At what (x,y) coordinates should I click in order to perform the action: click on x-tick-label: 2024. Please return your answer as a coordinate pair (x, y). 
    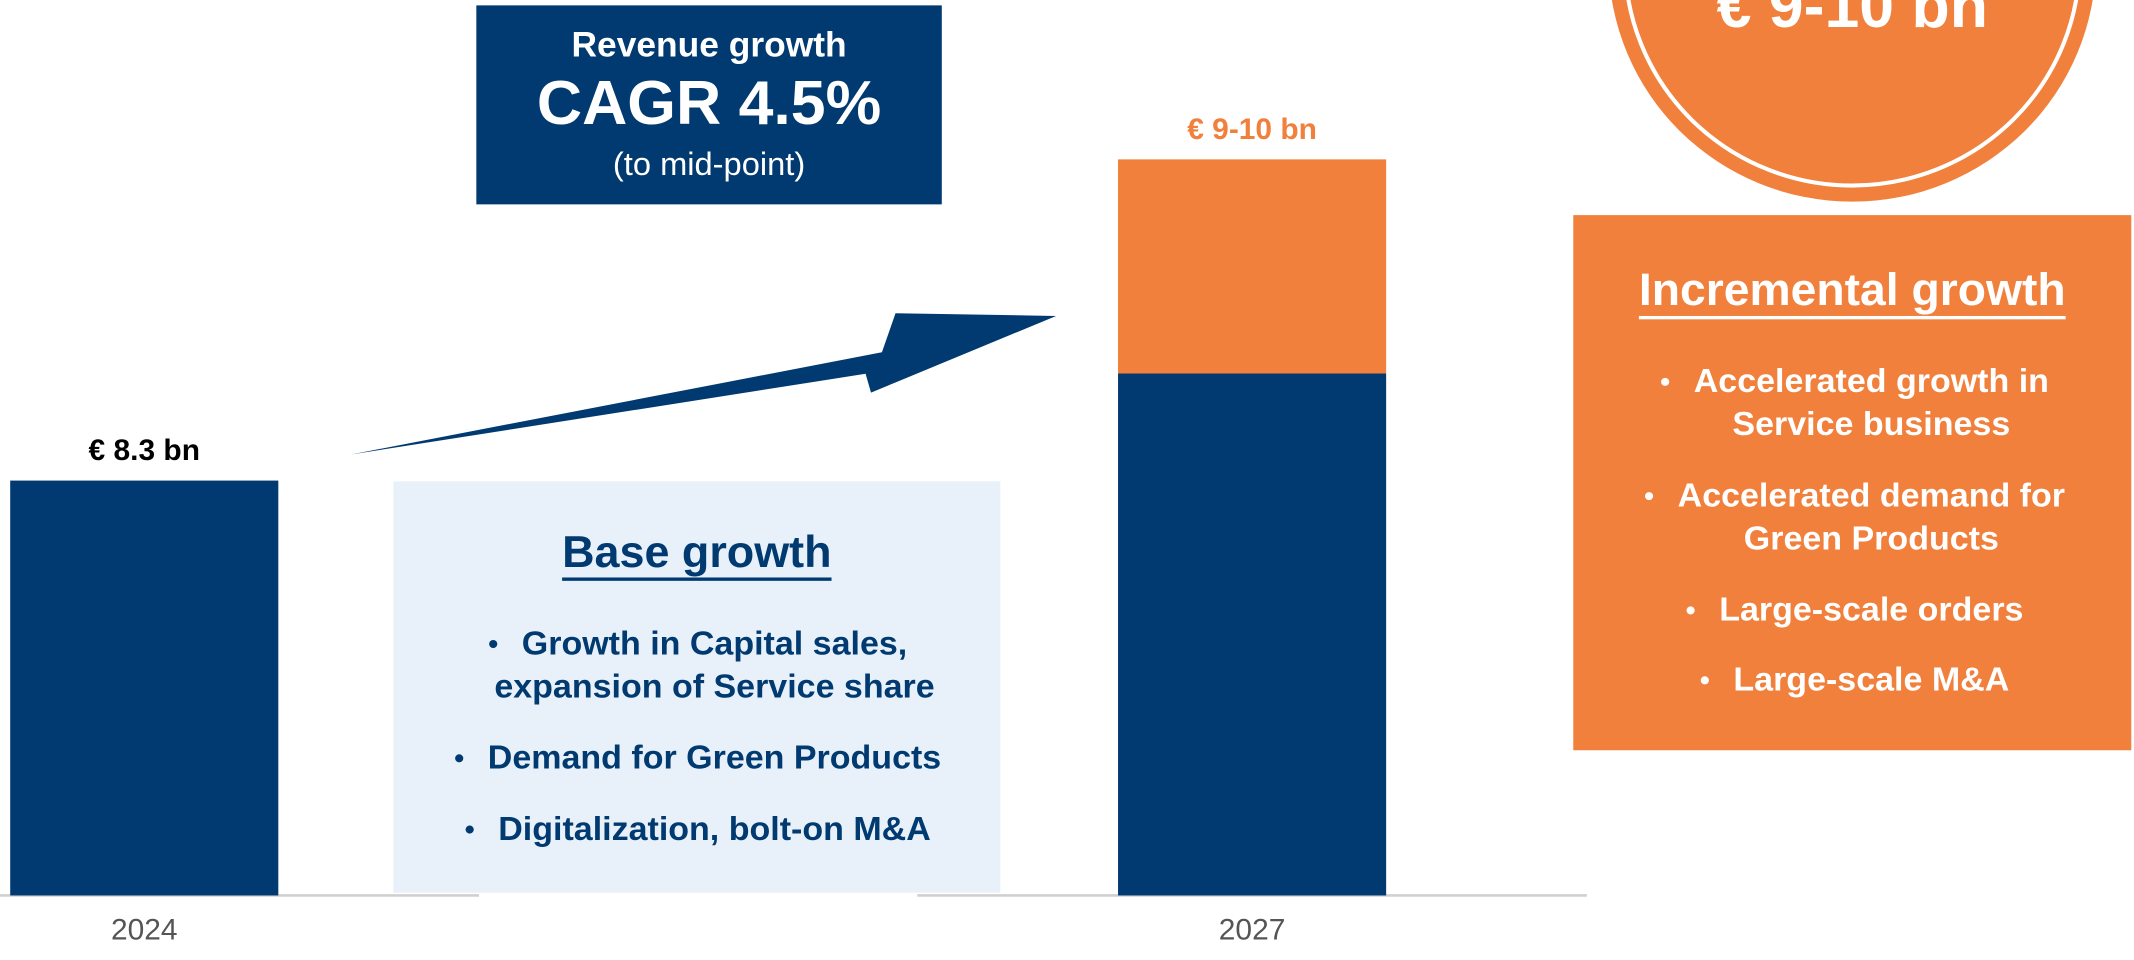
    Looking at the image, I should click on (144, 930).